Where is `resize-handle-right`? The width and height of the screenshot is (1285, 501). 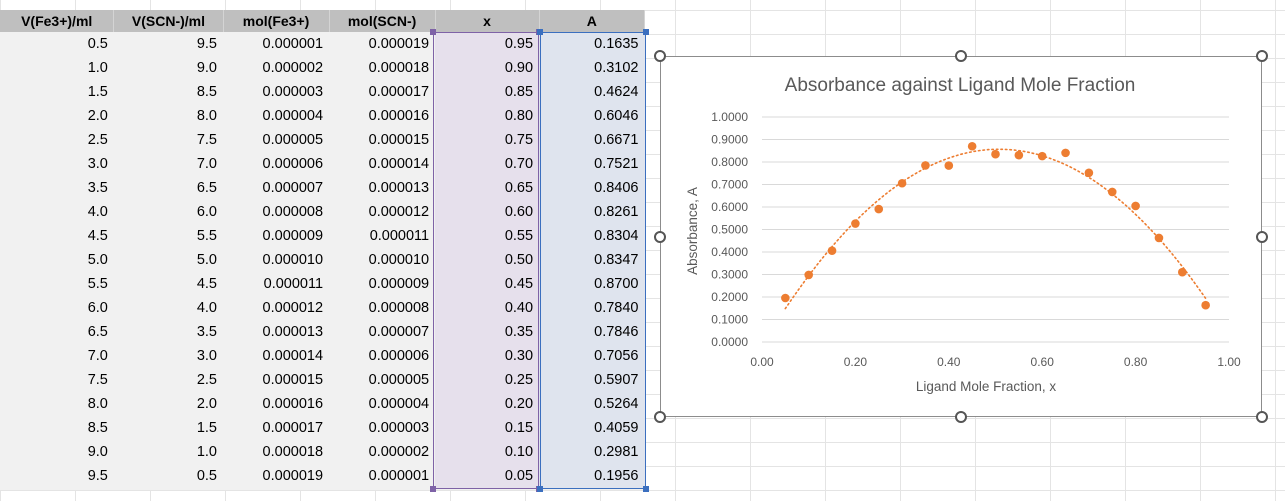 resize-handle-right is located at coordinates (1262, 237).